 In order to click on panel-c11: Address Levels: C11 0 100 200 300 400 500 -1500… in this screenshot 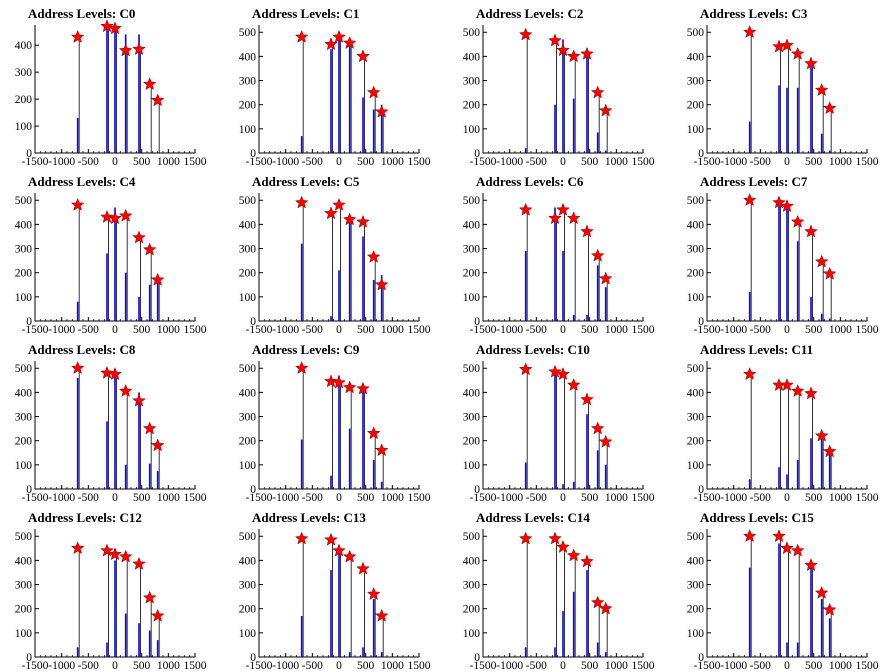, I will do `click(783, 423)`.